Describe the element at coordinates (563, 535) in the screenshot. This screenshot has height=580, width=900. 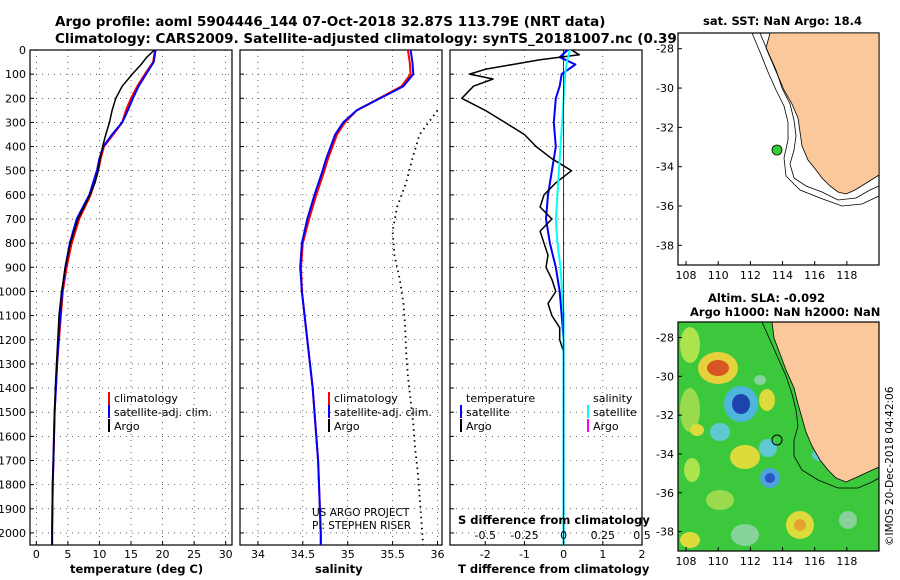
I see `s-tick-label: 0` at that location.